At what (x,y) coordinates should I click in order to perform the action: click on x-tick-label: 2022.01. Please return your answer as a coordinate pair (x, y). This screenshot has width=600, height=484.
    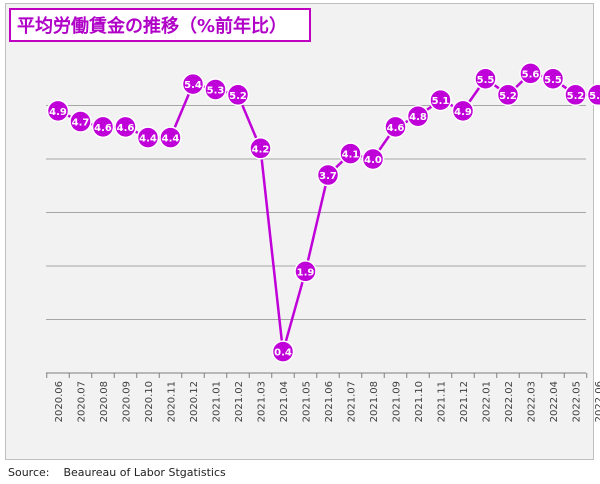
    Looking at the image, I should click on (487, 401).